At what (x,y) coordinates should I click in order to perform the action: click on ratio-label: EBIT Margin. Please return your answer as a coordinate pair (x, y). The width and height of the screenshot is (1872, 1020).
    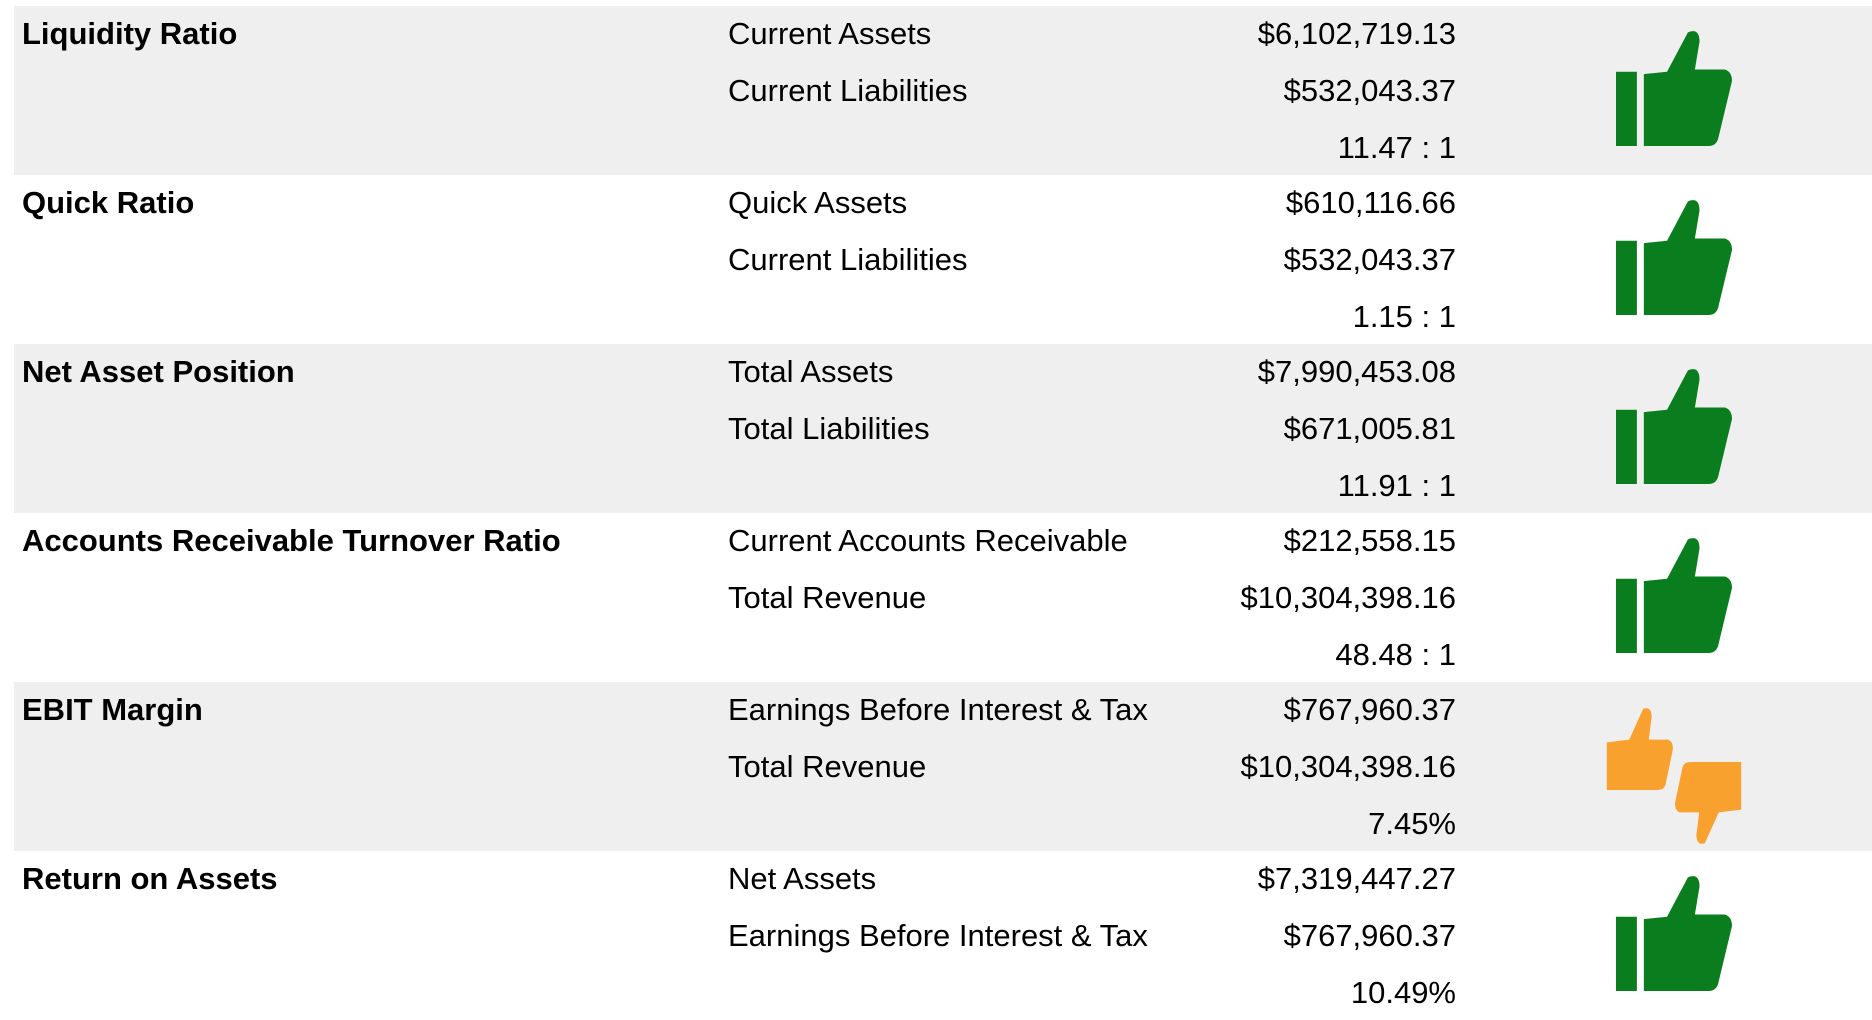
    Looking at the image, I should click on (112, 709).